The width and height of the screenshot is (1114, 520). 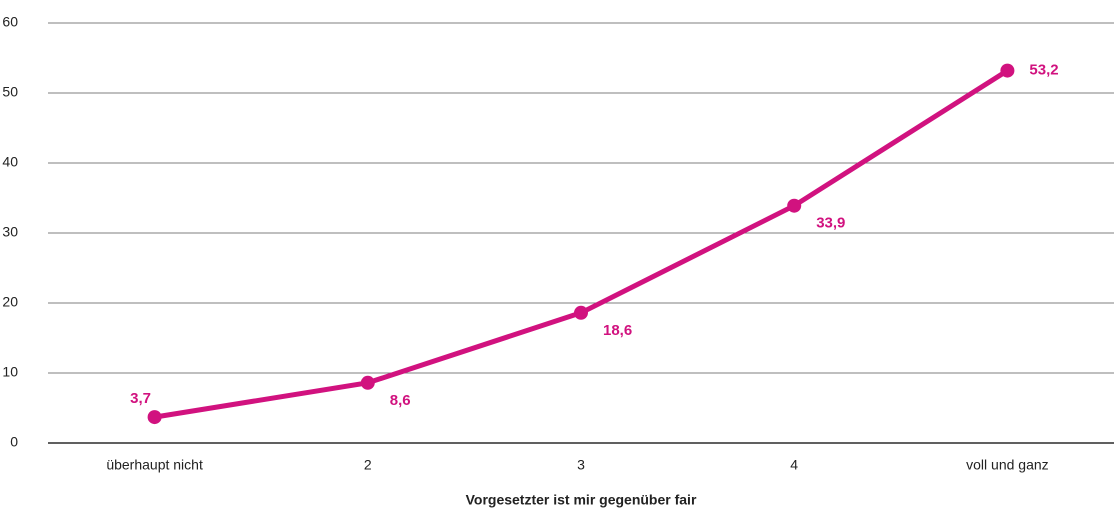 What do you see at coordinates (830, 223) in the screenshot?
I see `value-label: 33,9` at bounding box center [830, 223].